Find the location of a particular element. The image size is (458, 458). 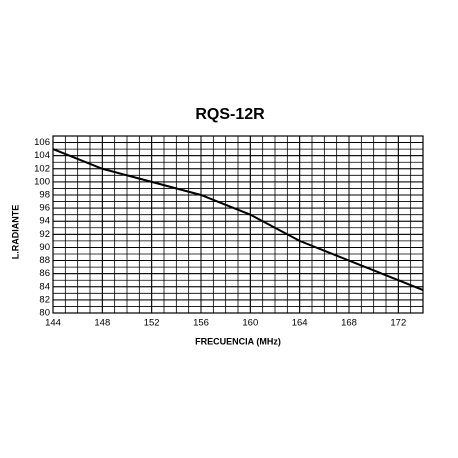

x-tick-label: 148 is located at coordinates (102, 323).